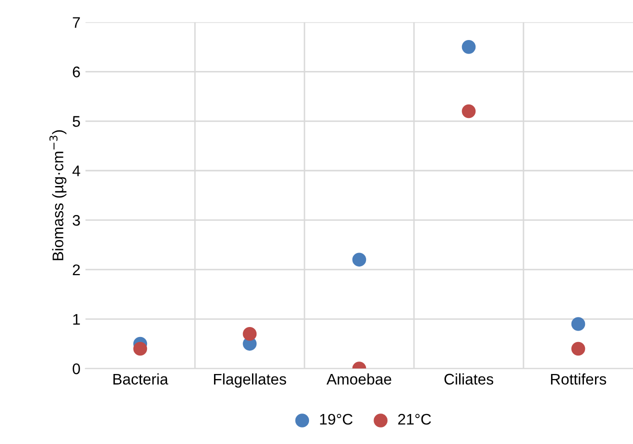 This screenshot has height=444, width=633. Describe the element at coordinates (76, 121) in the screenshot. I see `y-tick-label: 5` at that location.